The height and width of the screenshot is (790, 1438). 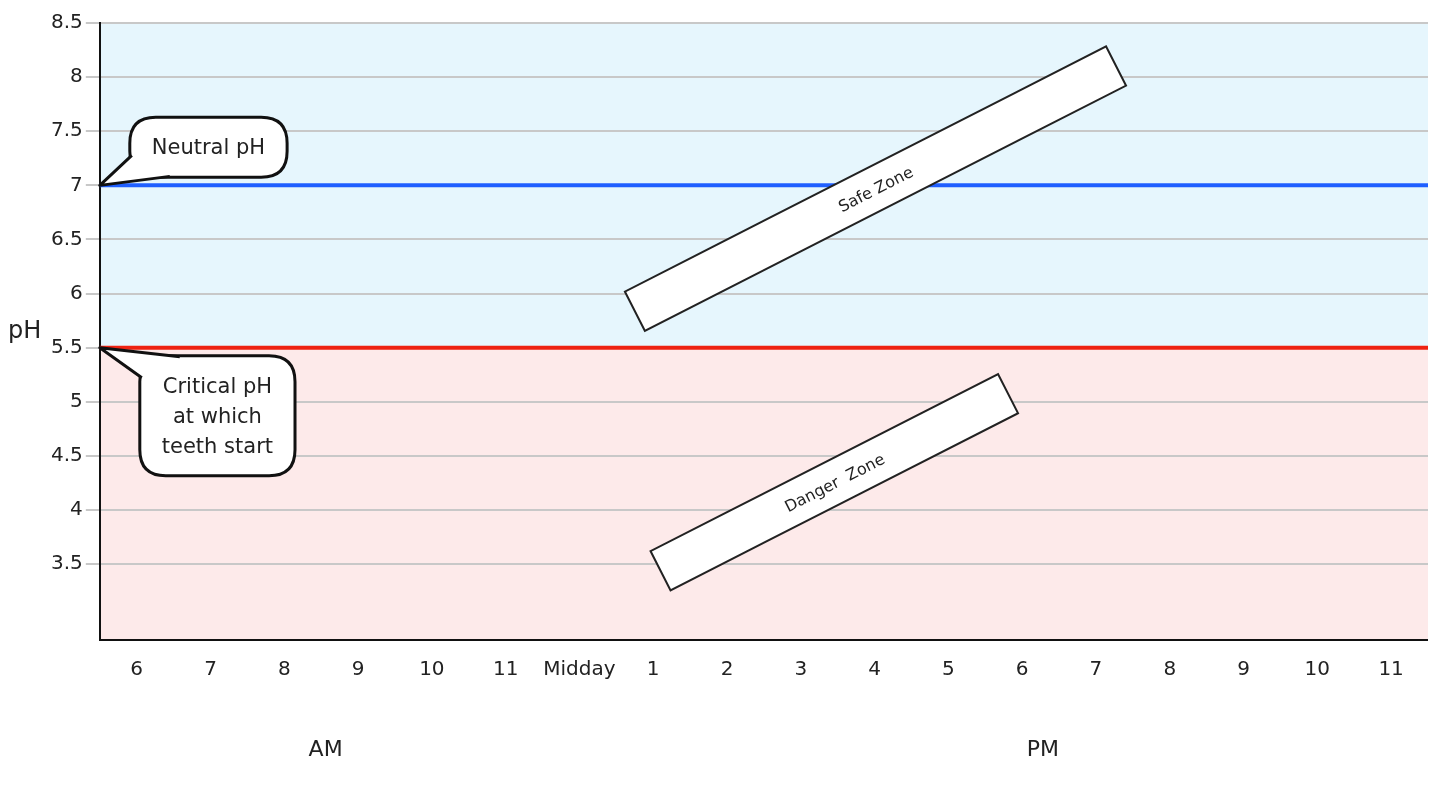 I want to click on y-tick-label: 6, so click(x=76, y=291).